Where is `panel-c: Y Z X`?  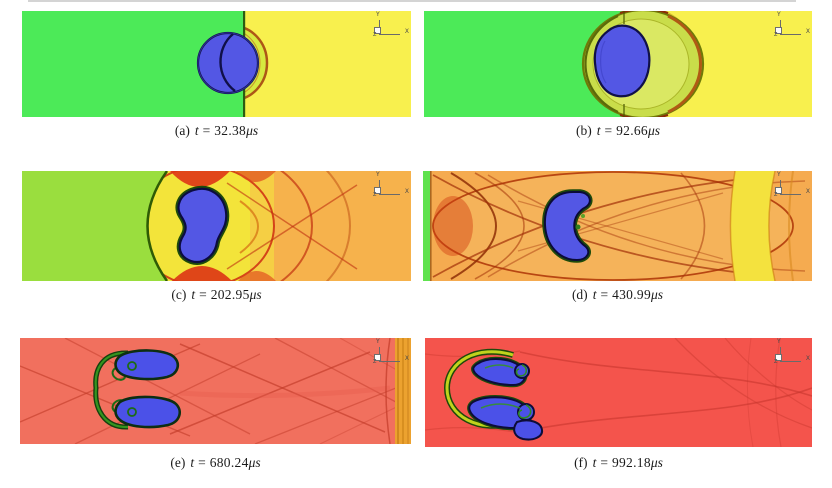 panel-c: Y Z X is located at coordinates (216, 226).